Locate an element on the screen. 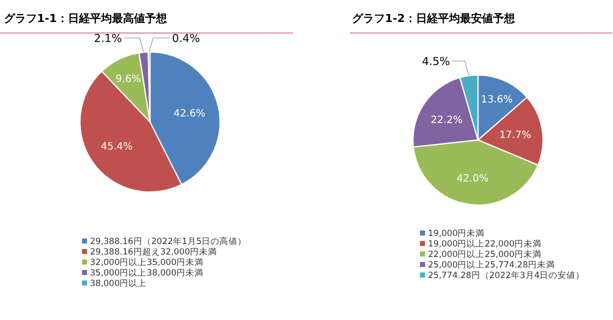  data-label: 42.0% is located at coordinates (472, 178).